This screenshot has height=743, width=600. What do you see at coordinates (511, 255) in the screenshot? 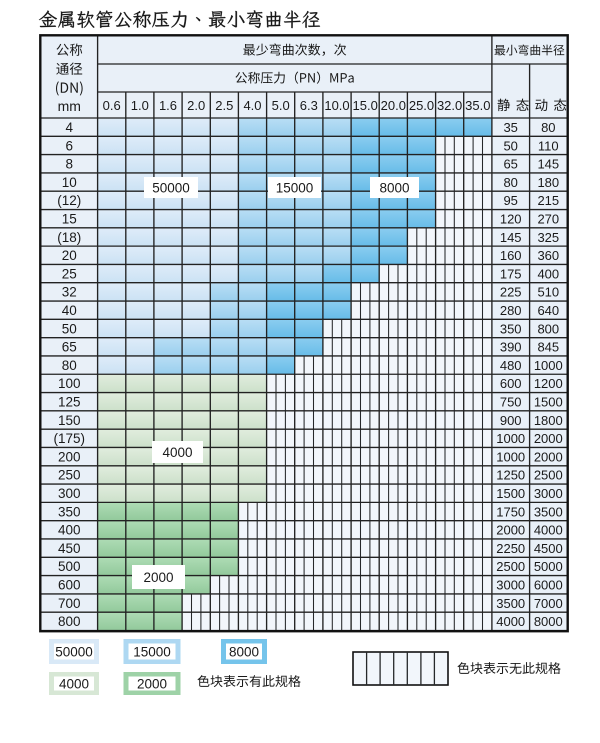
I see `svg-text: 160` at bounding box center [511, 255].